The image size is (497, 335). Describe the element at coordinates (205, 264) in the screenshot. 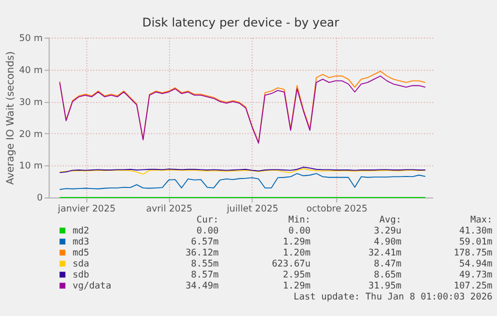

I see `text: 8.55m` at that location.